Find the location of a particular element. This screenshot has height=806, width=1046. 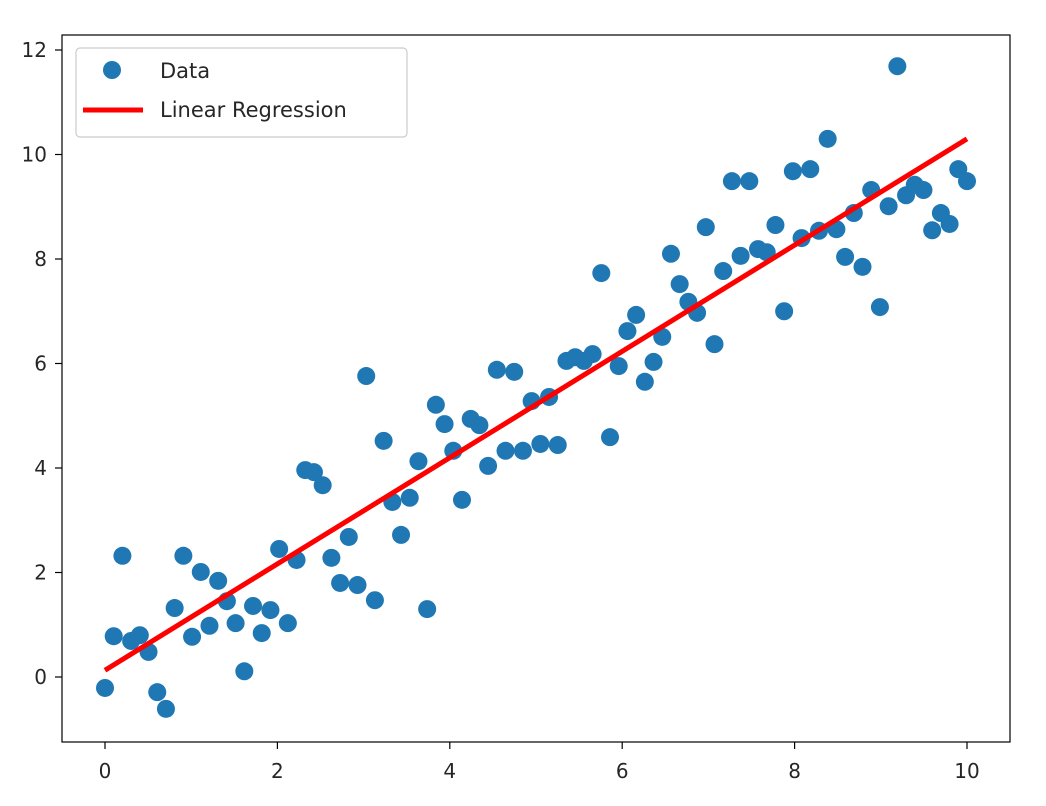

y-tick-label: 4 is located at coordinates (40, 468).